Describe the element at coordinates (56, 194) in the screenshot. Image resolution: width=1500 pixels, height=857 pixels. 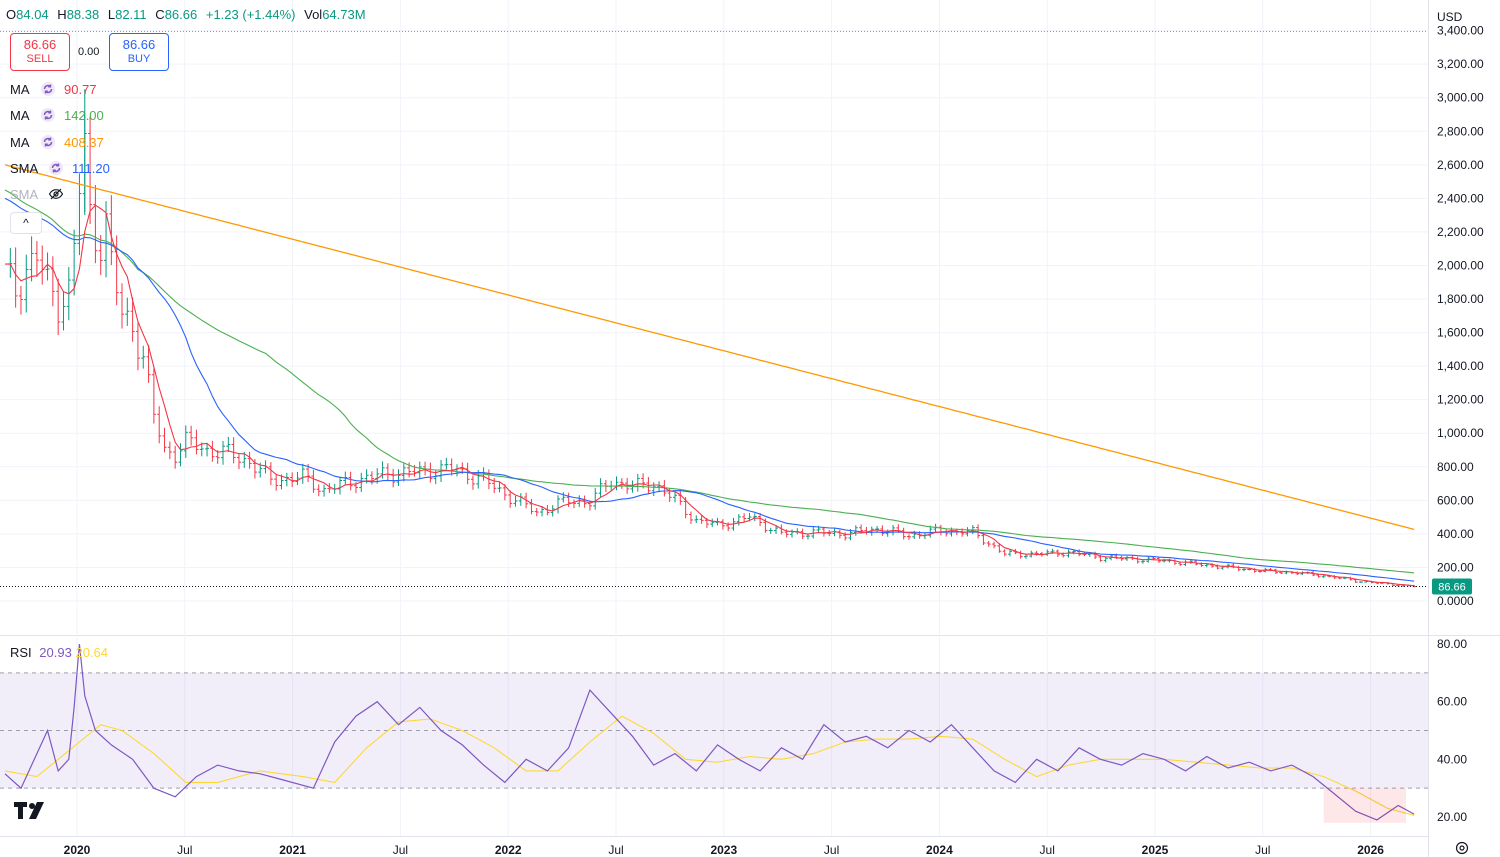
I see `eye-off-icon` at that location.